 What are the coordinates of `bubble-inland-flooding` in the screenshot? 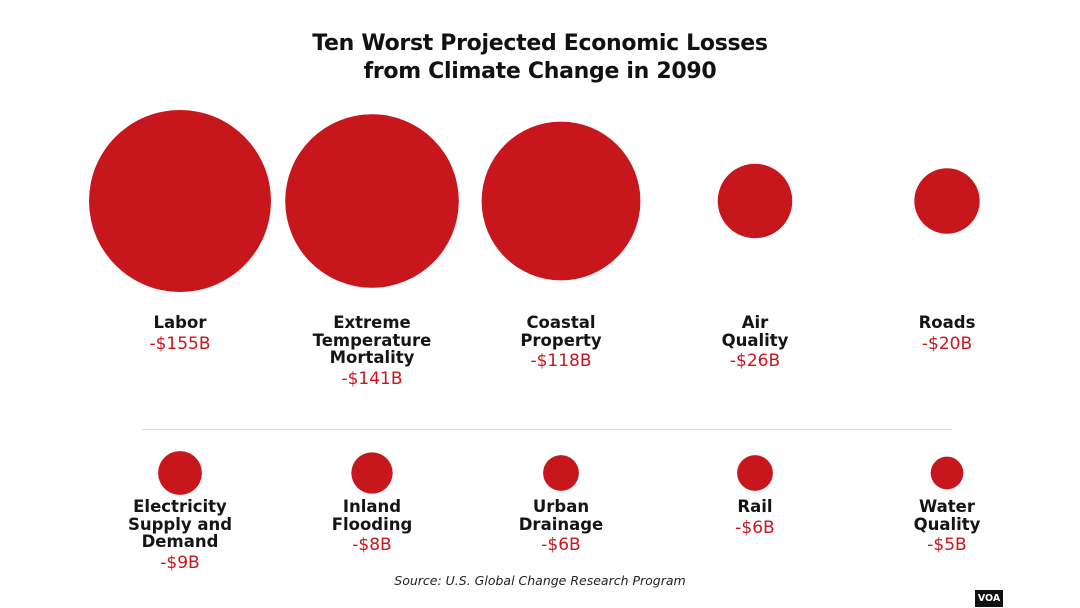 It's located at (372, 473).